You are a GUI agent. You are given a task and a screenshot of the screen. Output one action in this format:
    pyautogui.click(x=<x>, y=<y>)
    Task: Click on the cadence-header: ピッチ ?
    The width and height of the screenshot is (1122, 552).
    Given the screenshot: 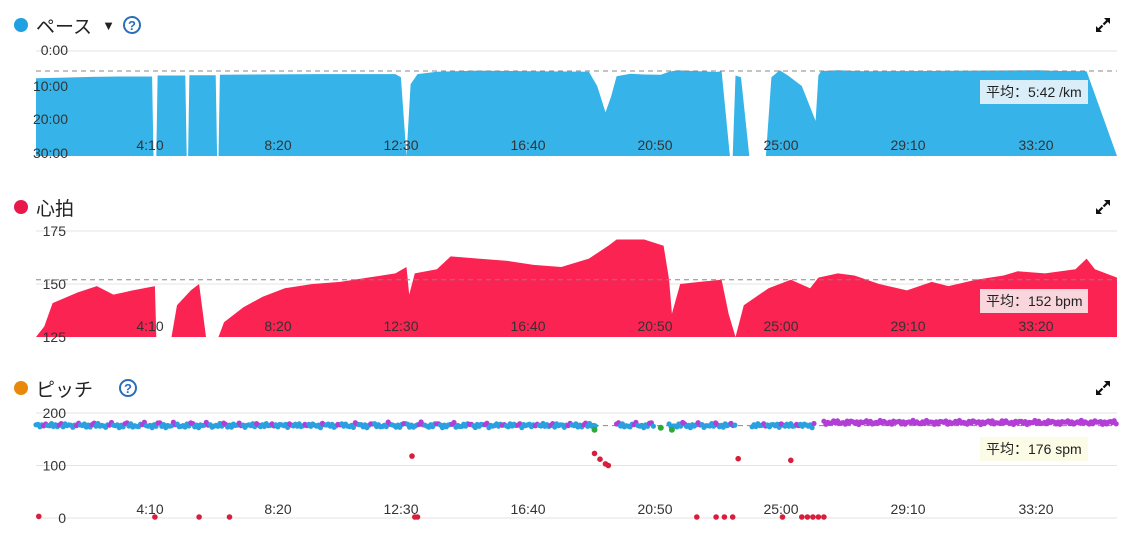 What is the action you would take?
    pyautogui.click(x=76, y=388)
    